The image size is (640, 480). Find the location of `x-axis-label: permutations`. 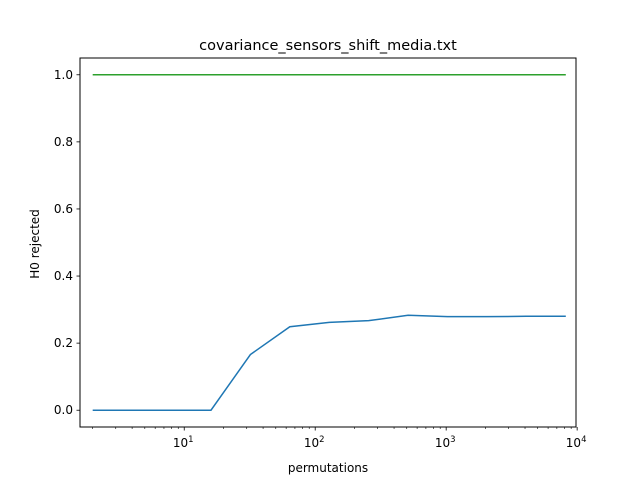

x-axis-label: permutations is located at coordinates (328, 468).